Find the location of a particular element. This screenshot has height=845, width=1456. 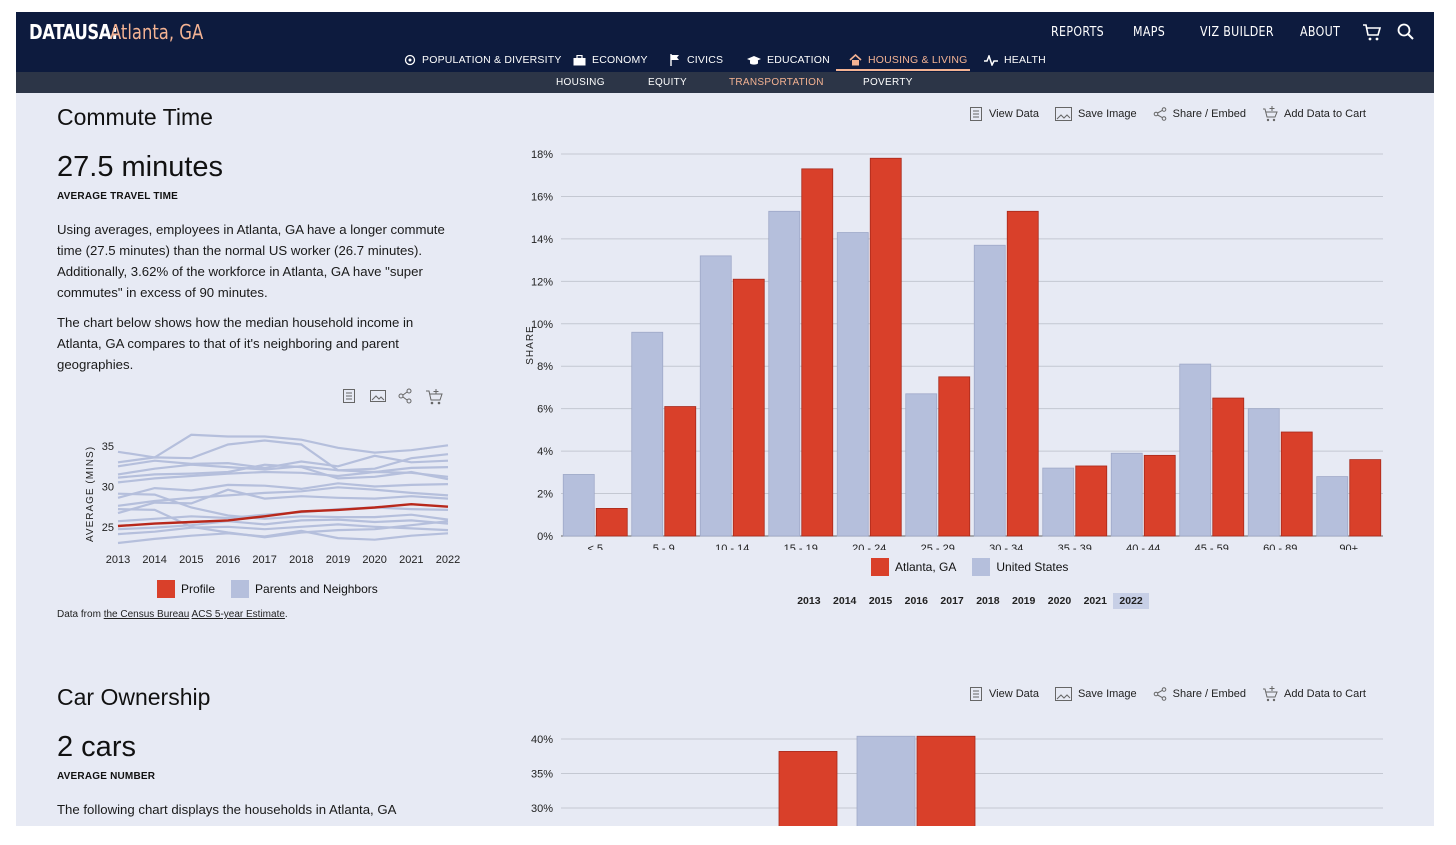

source-link-census: the Census Bureau is located at coordinates (146, 614).